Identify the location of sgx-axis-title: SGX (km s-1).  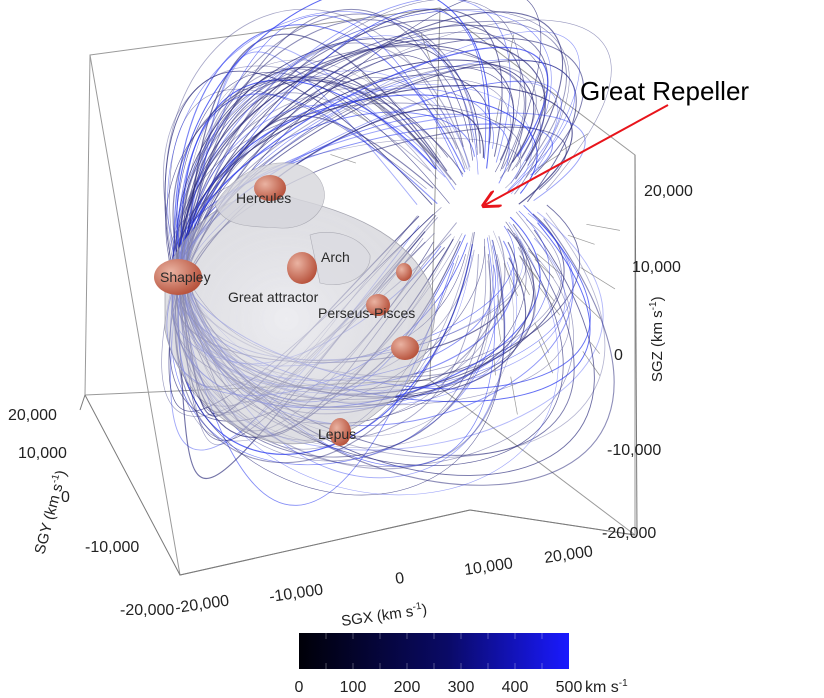
(384, 615).